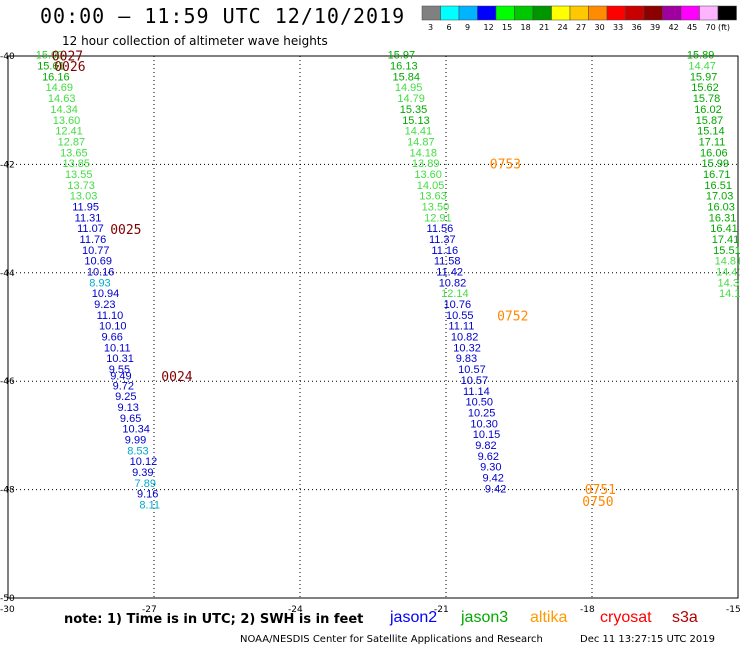  I want to click on swh-value-label: 15.89, so click(701, 56).